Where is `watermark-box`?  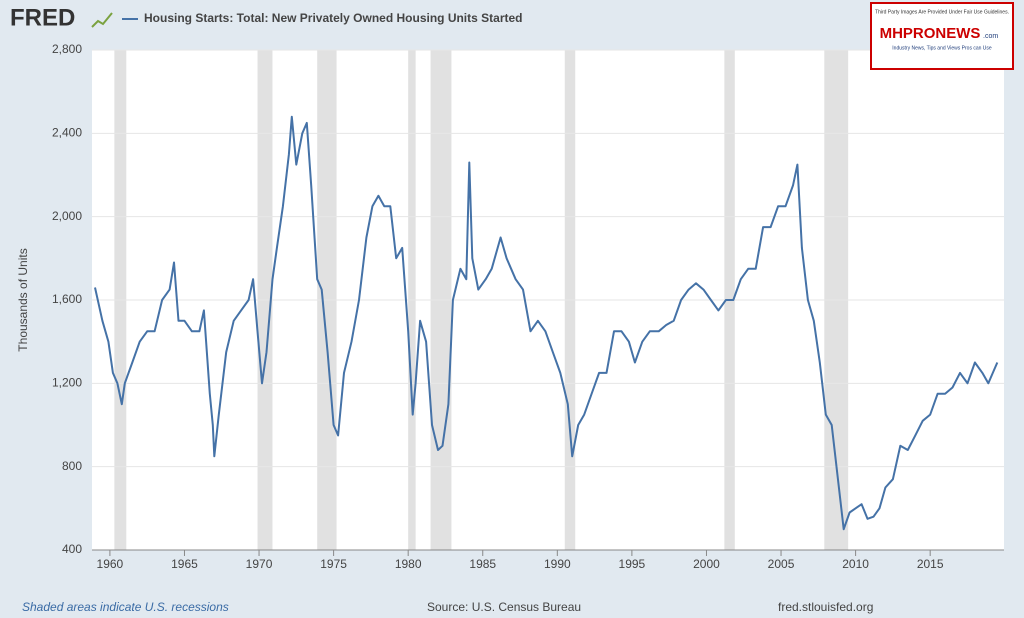 watermark-box is located at coordinates (942, 36).